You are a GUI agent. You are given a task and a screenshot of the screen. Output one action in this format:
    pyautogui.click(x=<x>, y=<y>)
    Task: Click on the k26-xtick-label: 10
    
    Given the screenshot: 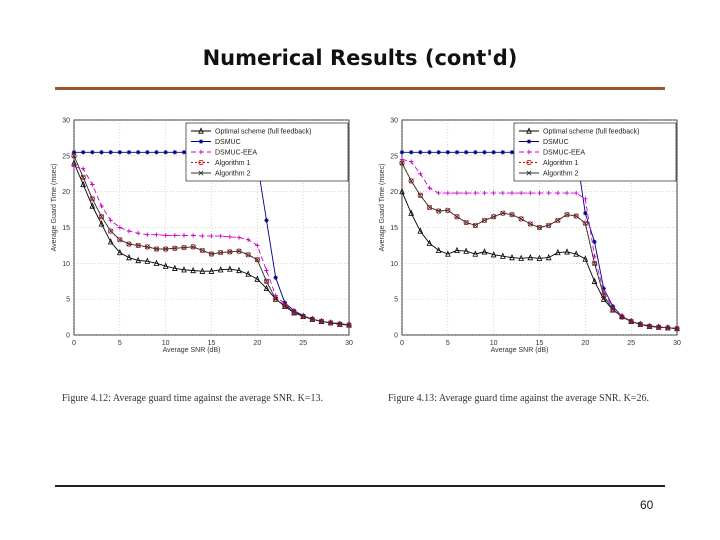 What is the action you would take?
    pyautogui.click(x=494, y=343)
    